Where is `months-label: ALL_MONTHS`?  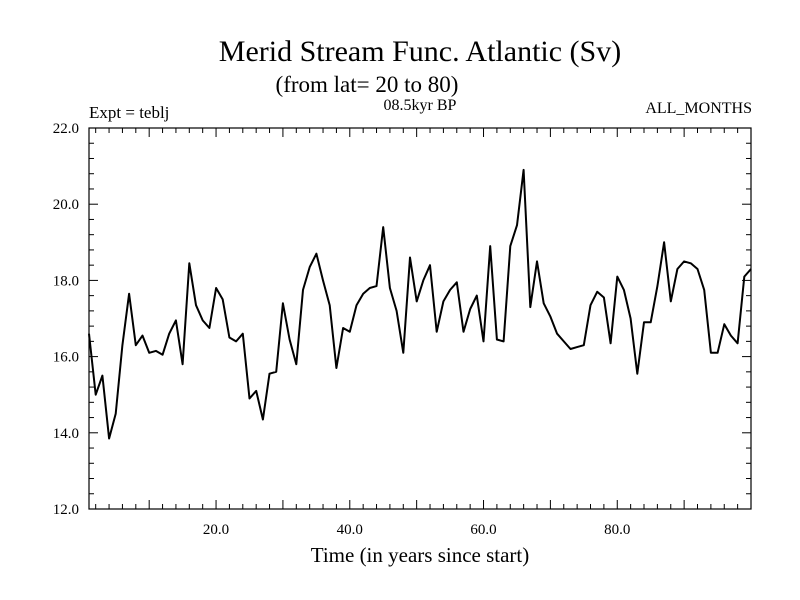
months-label: ALL_MONTHS is located at coordinates (698, 108).